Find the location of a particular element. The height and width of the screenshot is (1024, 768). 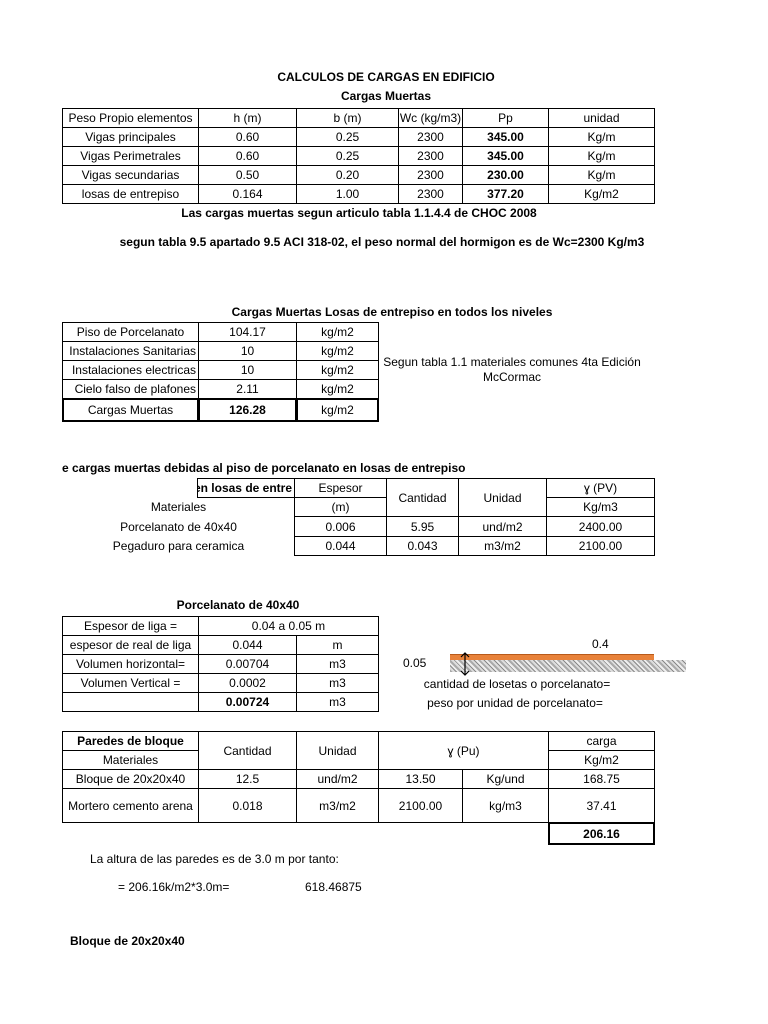

diagram-note: cantidad de losetas o porcelanato= is located at coordinates (517, 684).